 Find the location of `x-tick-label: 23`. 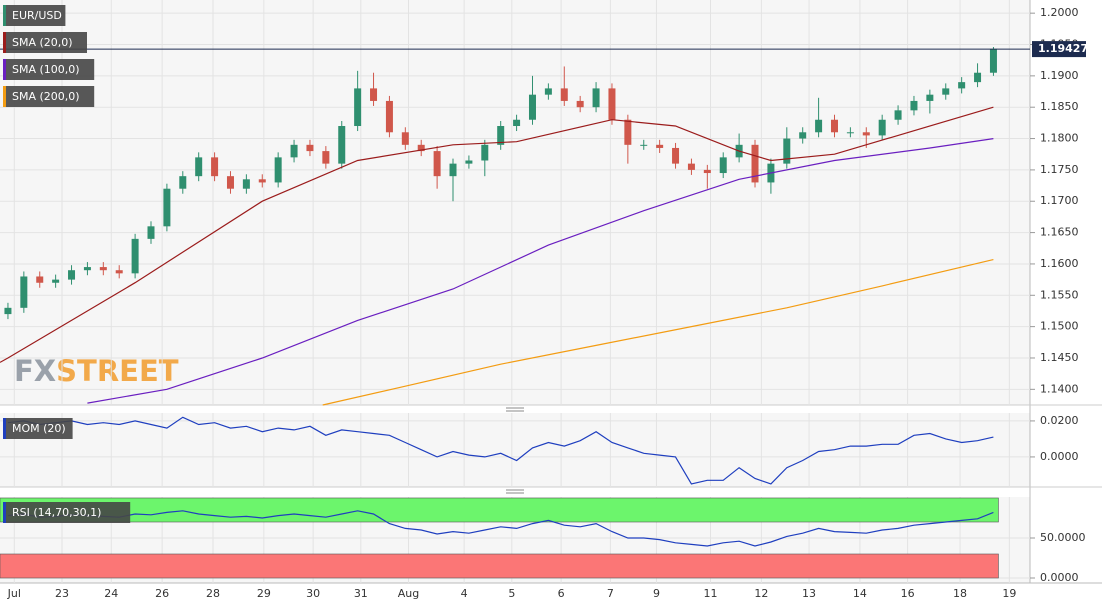

x-tick-label: 23 is located at coordinates (62, 593).